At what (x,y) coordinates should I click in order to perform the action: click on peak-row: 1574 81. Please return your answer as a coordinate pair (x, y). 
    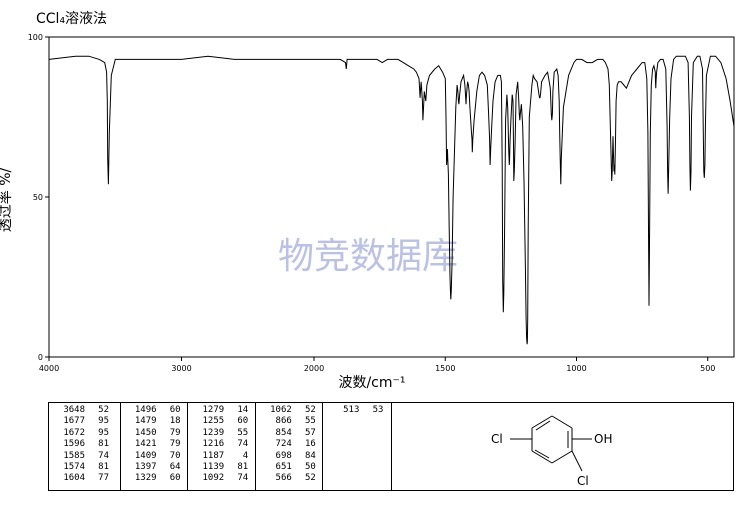
    Looking at the image, I should click on (87, 467).